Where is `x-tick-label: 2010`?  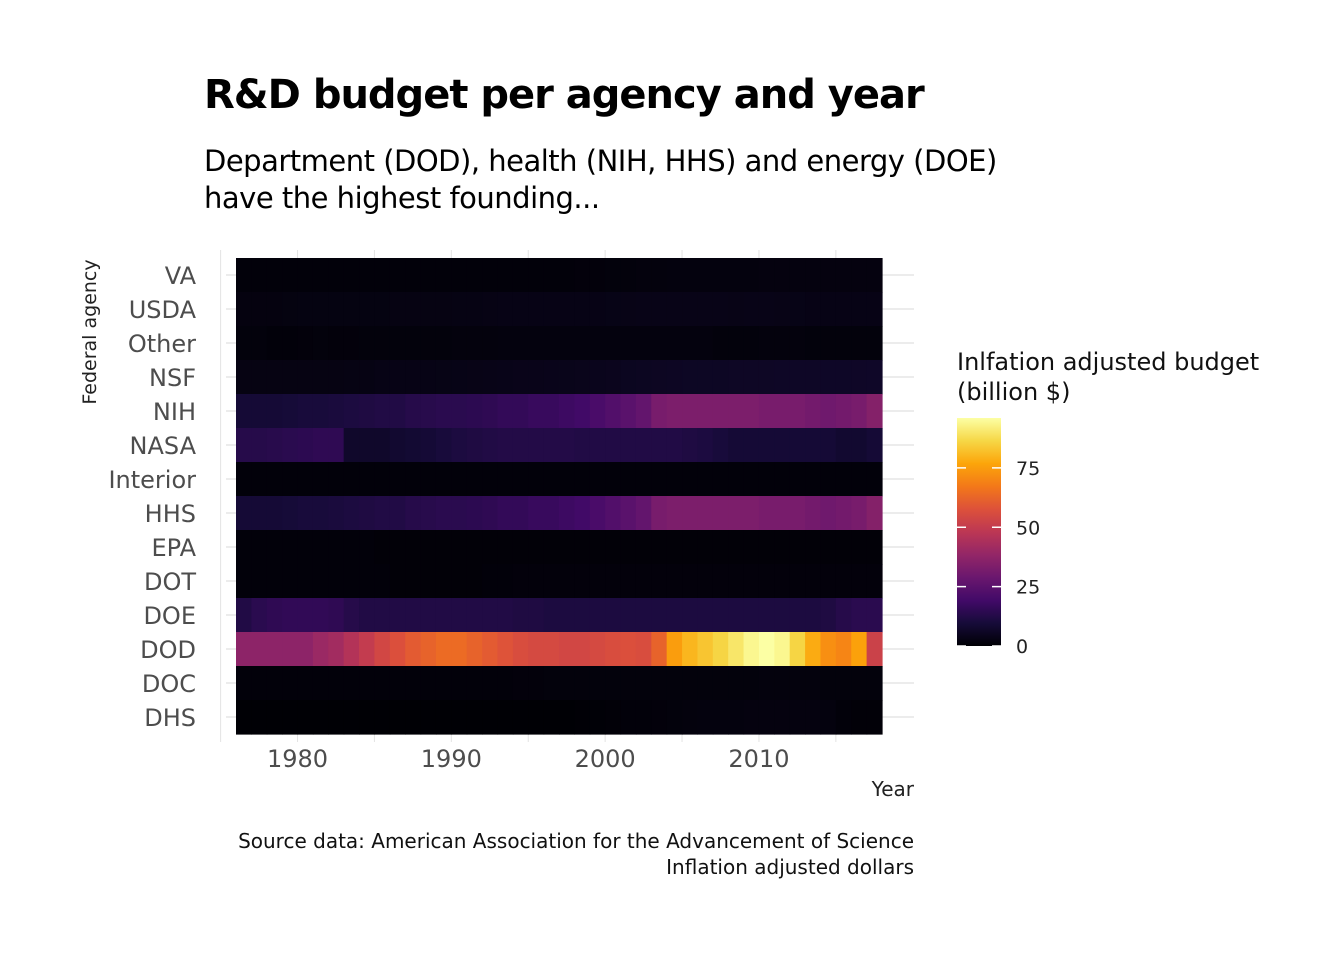
x-tick-label: 2010 is located at coordinates (758, 759).